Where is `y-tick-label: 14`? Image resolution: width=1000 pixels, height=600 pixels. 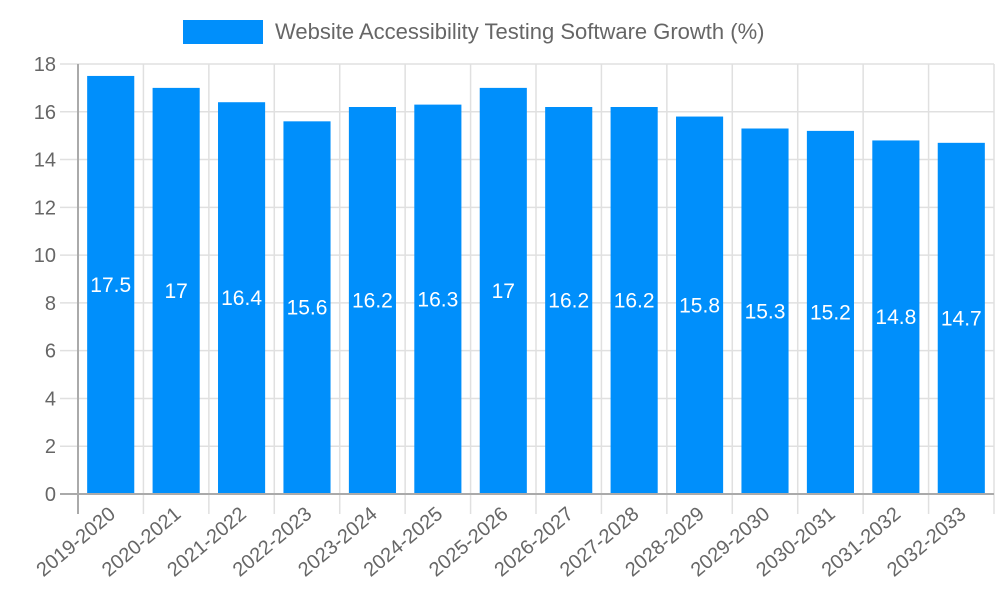
y-tick-label: 14 is located at coordinates (45, 161).